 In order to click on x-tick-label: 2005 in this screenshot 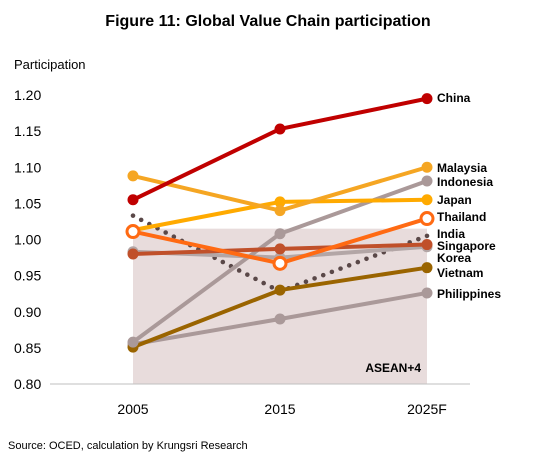, I will do `click(132, 409)`.